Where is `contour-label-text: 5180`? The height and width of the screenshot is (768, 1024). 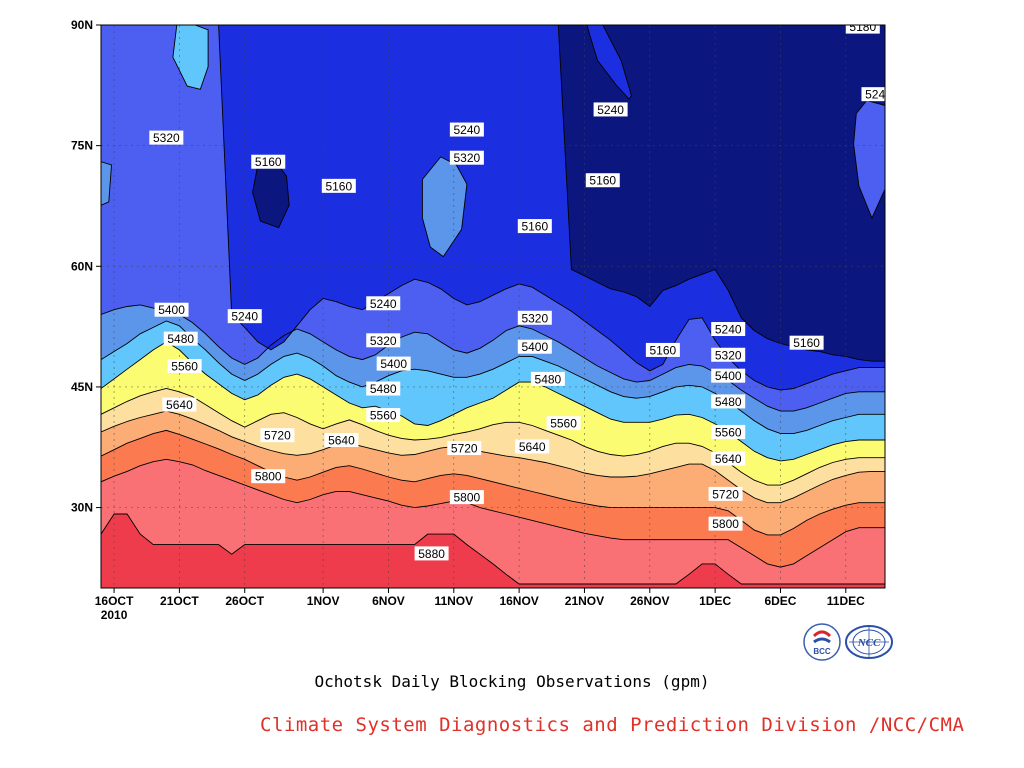
contour-label-text: 5180 is located at coordinates (862, 27).